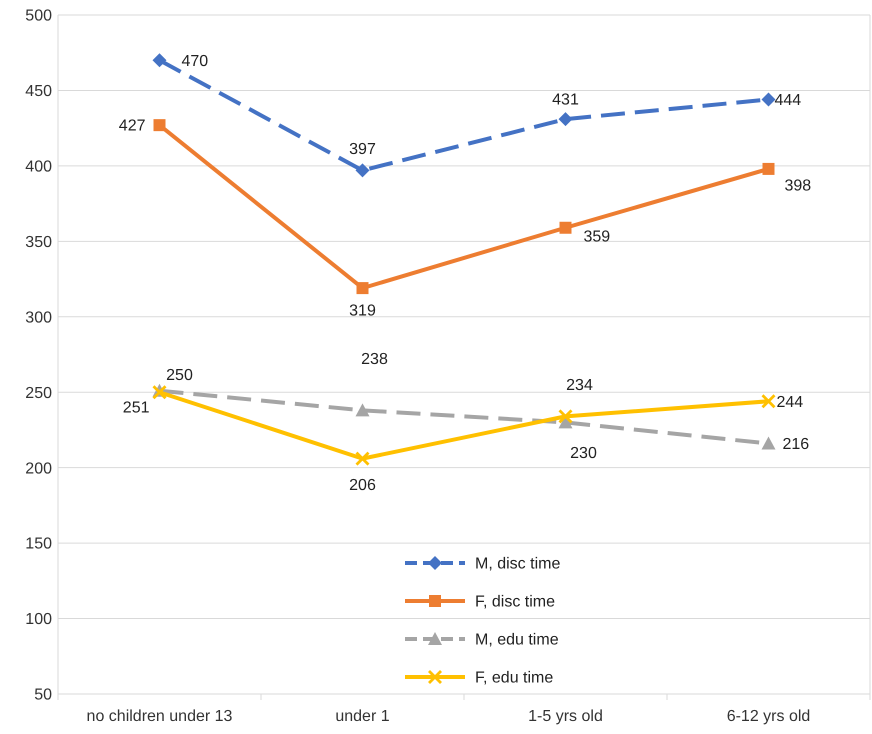  Describe the element at coordinates (788, 101) in the screenshot. I see `data-label: 444` at that location.